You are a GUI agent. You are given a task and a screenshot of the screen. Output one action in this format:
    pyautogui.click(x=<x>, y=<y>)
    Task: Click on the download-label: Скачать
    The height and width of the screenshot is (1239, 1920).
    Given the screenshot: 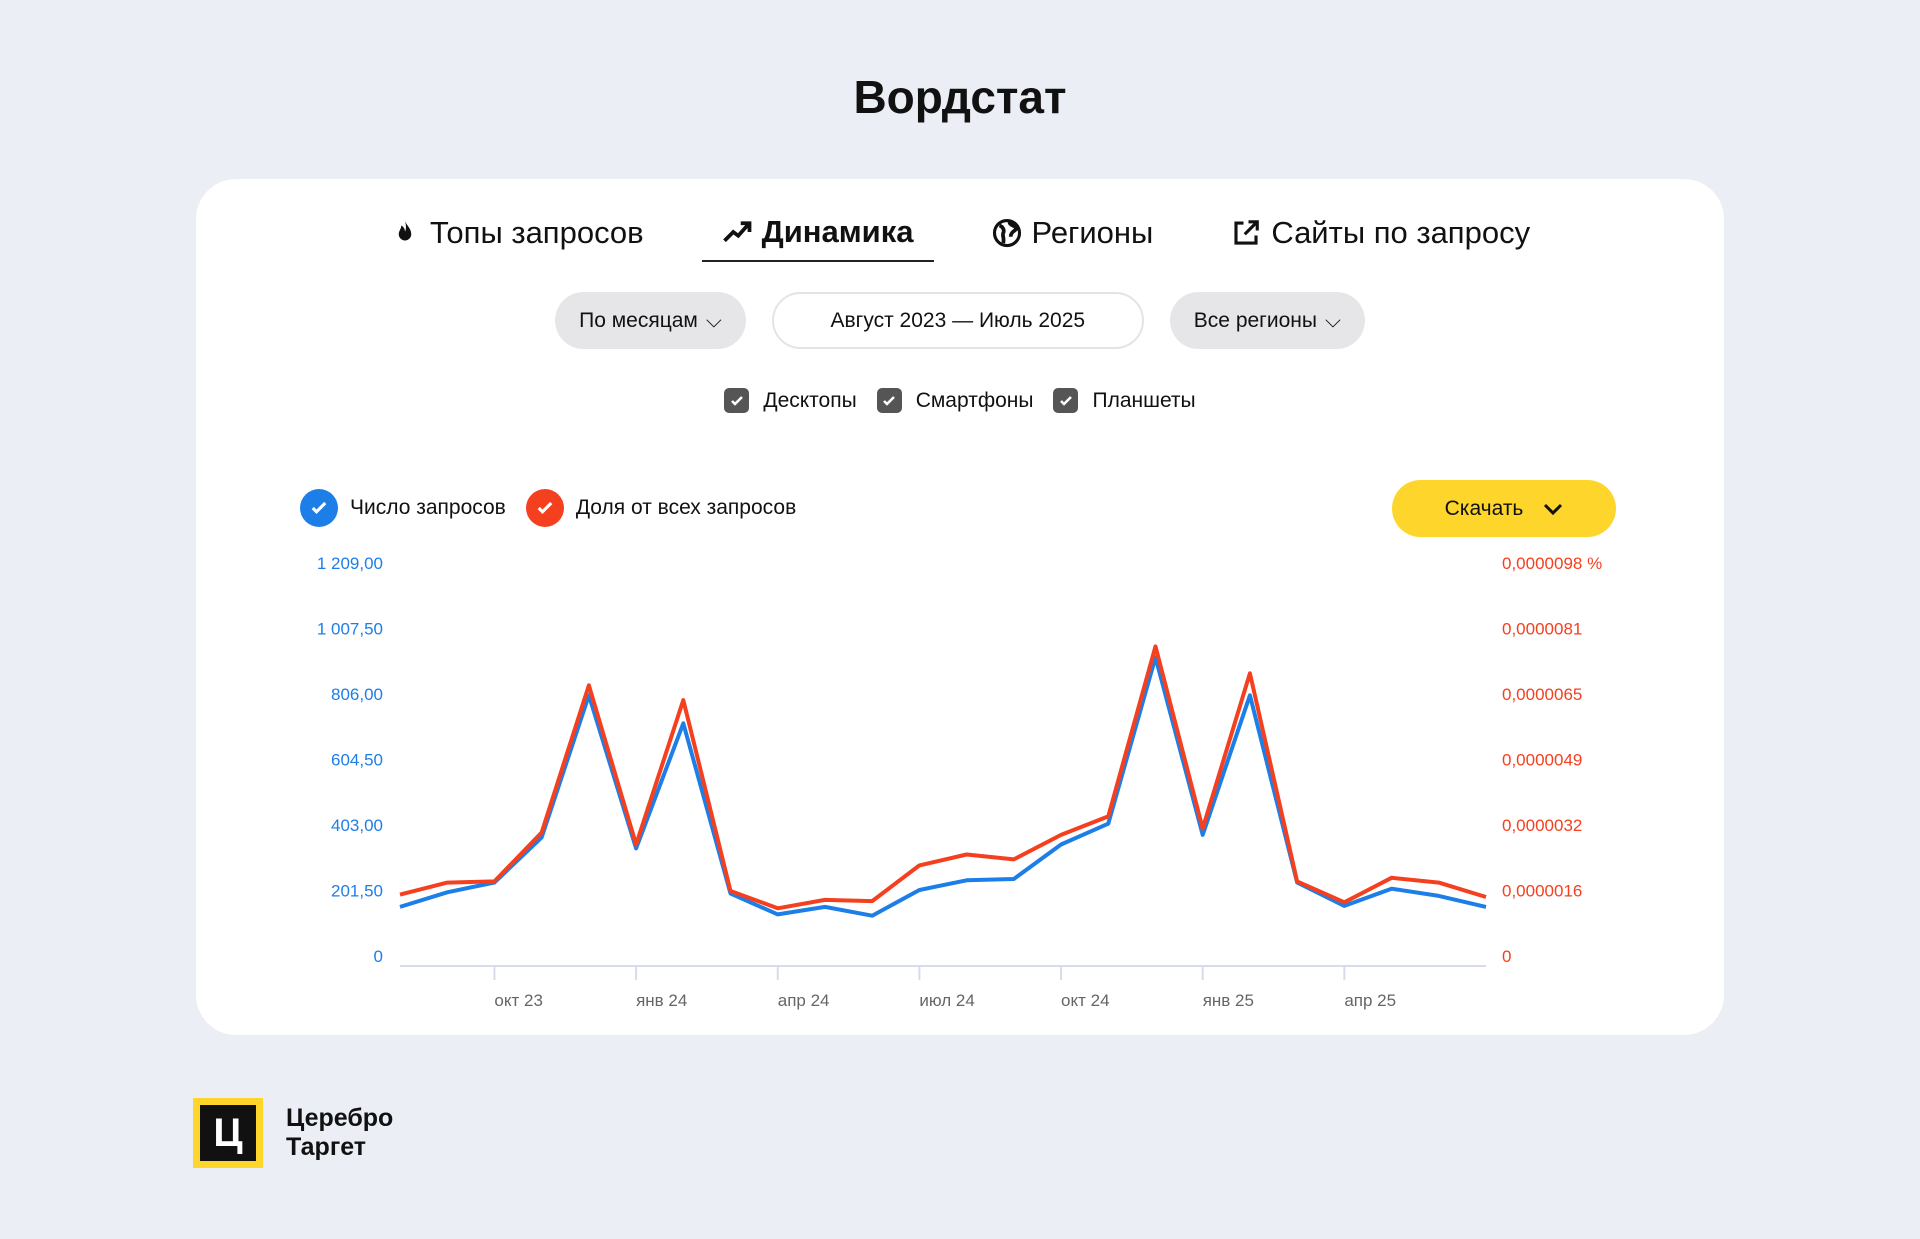 What is the action you would take?
    pyautogui.click(x=1484, y=508)
    